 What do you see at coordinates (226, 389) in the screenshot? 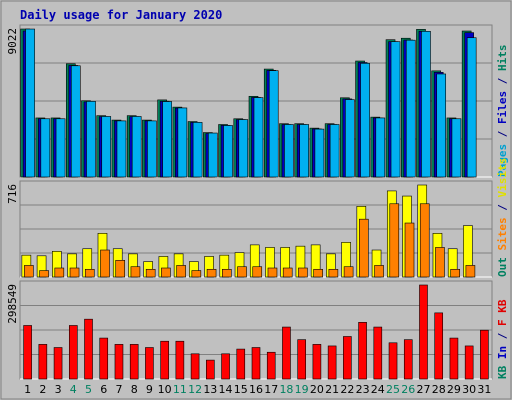
I see `x-tick-label: 14` at bounding box center [226, 389].